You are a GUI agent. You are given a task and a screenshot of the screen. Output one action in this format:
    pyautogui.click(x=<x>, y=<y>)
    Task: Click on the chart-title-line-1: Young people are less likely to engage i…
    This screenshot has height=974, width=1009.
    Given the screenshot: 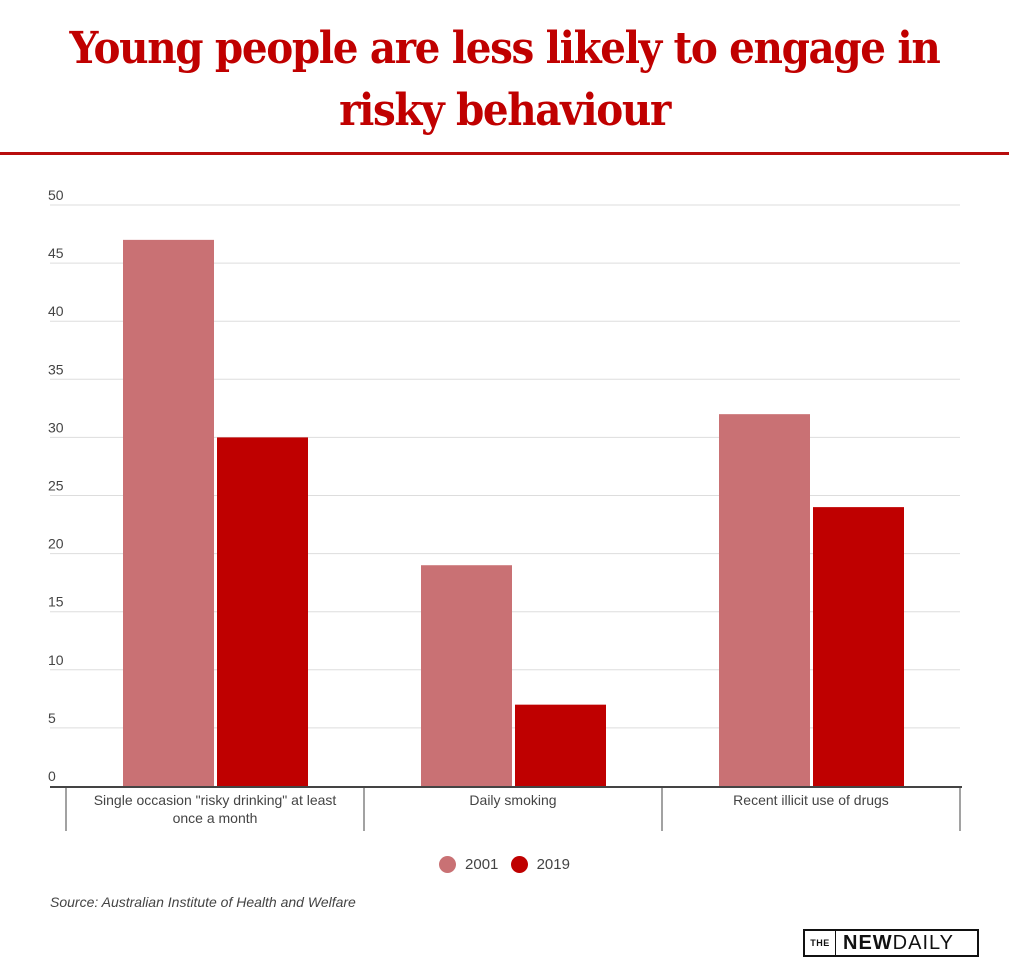 What is the action you would take?
    pyautogui.click(x=505, y=48)
    